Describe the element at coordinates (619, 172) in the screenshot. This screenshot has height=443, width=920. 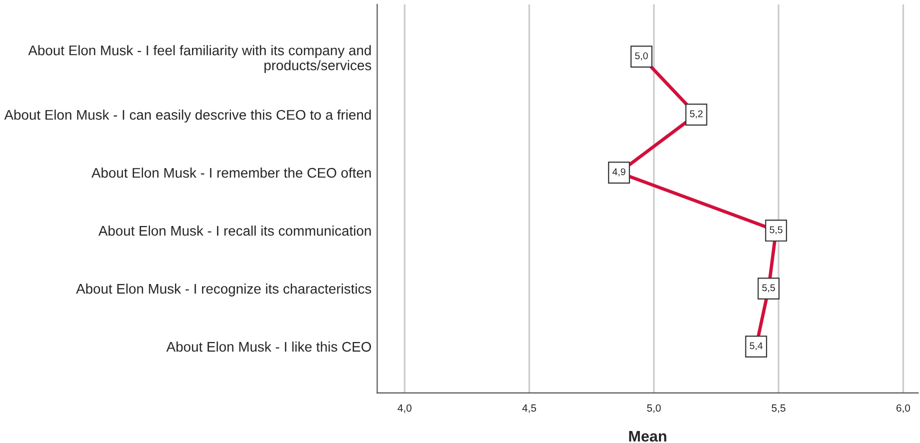
I see `data-label: 4,9` at that location.